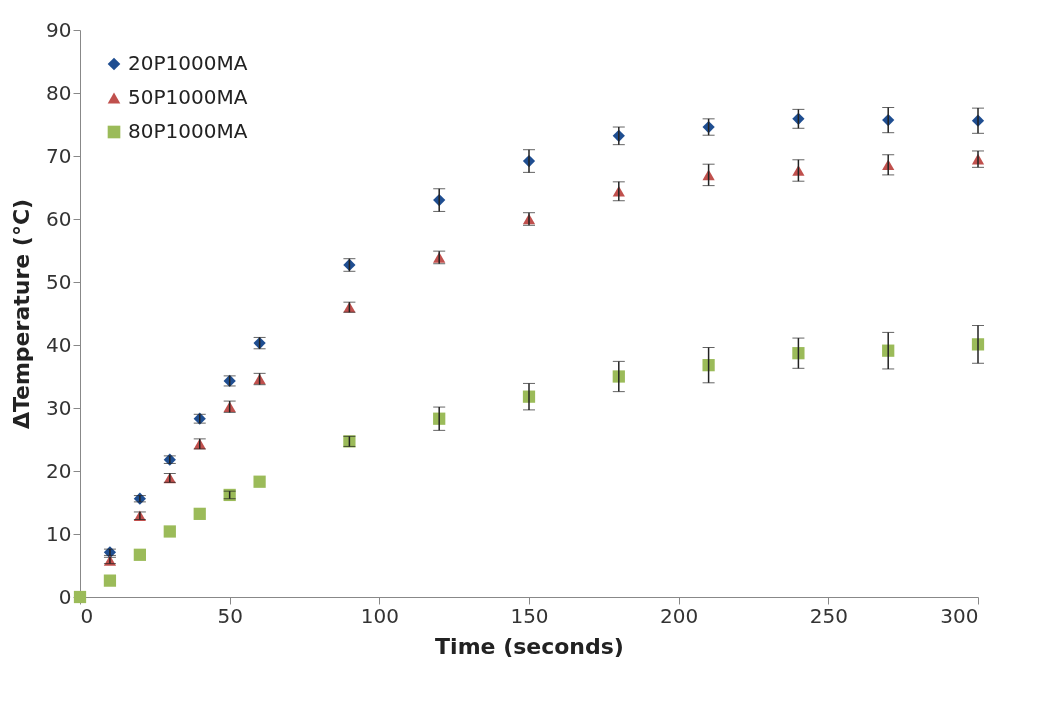 The width and height of the screenshot is (1055, 717). I want to click on x-tick-label: 300, so click(959, 615).